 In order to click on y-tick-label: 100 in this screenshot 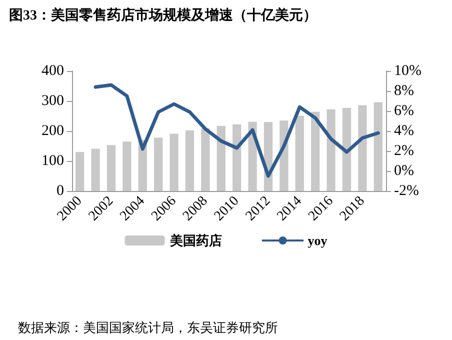, I will do `click(53, 161)`.